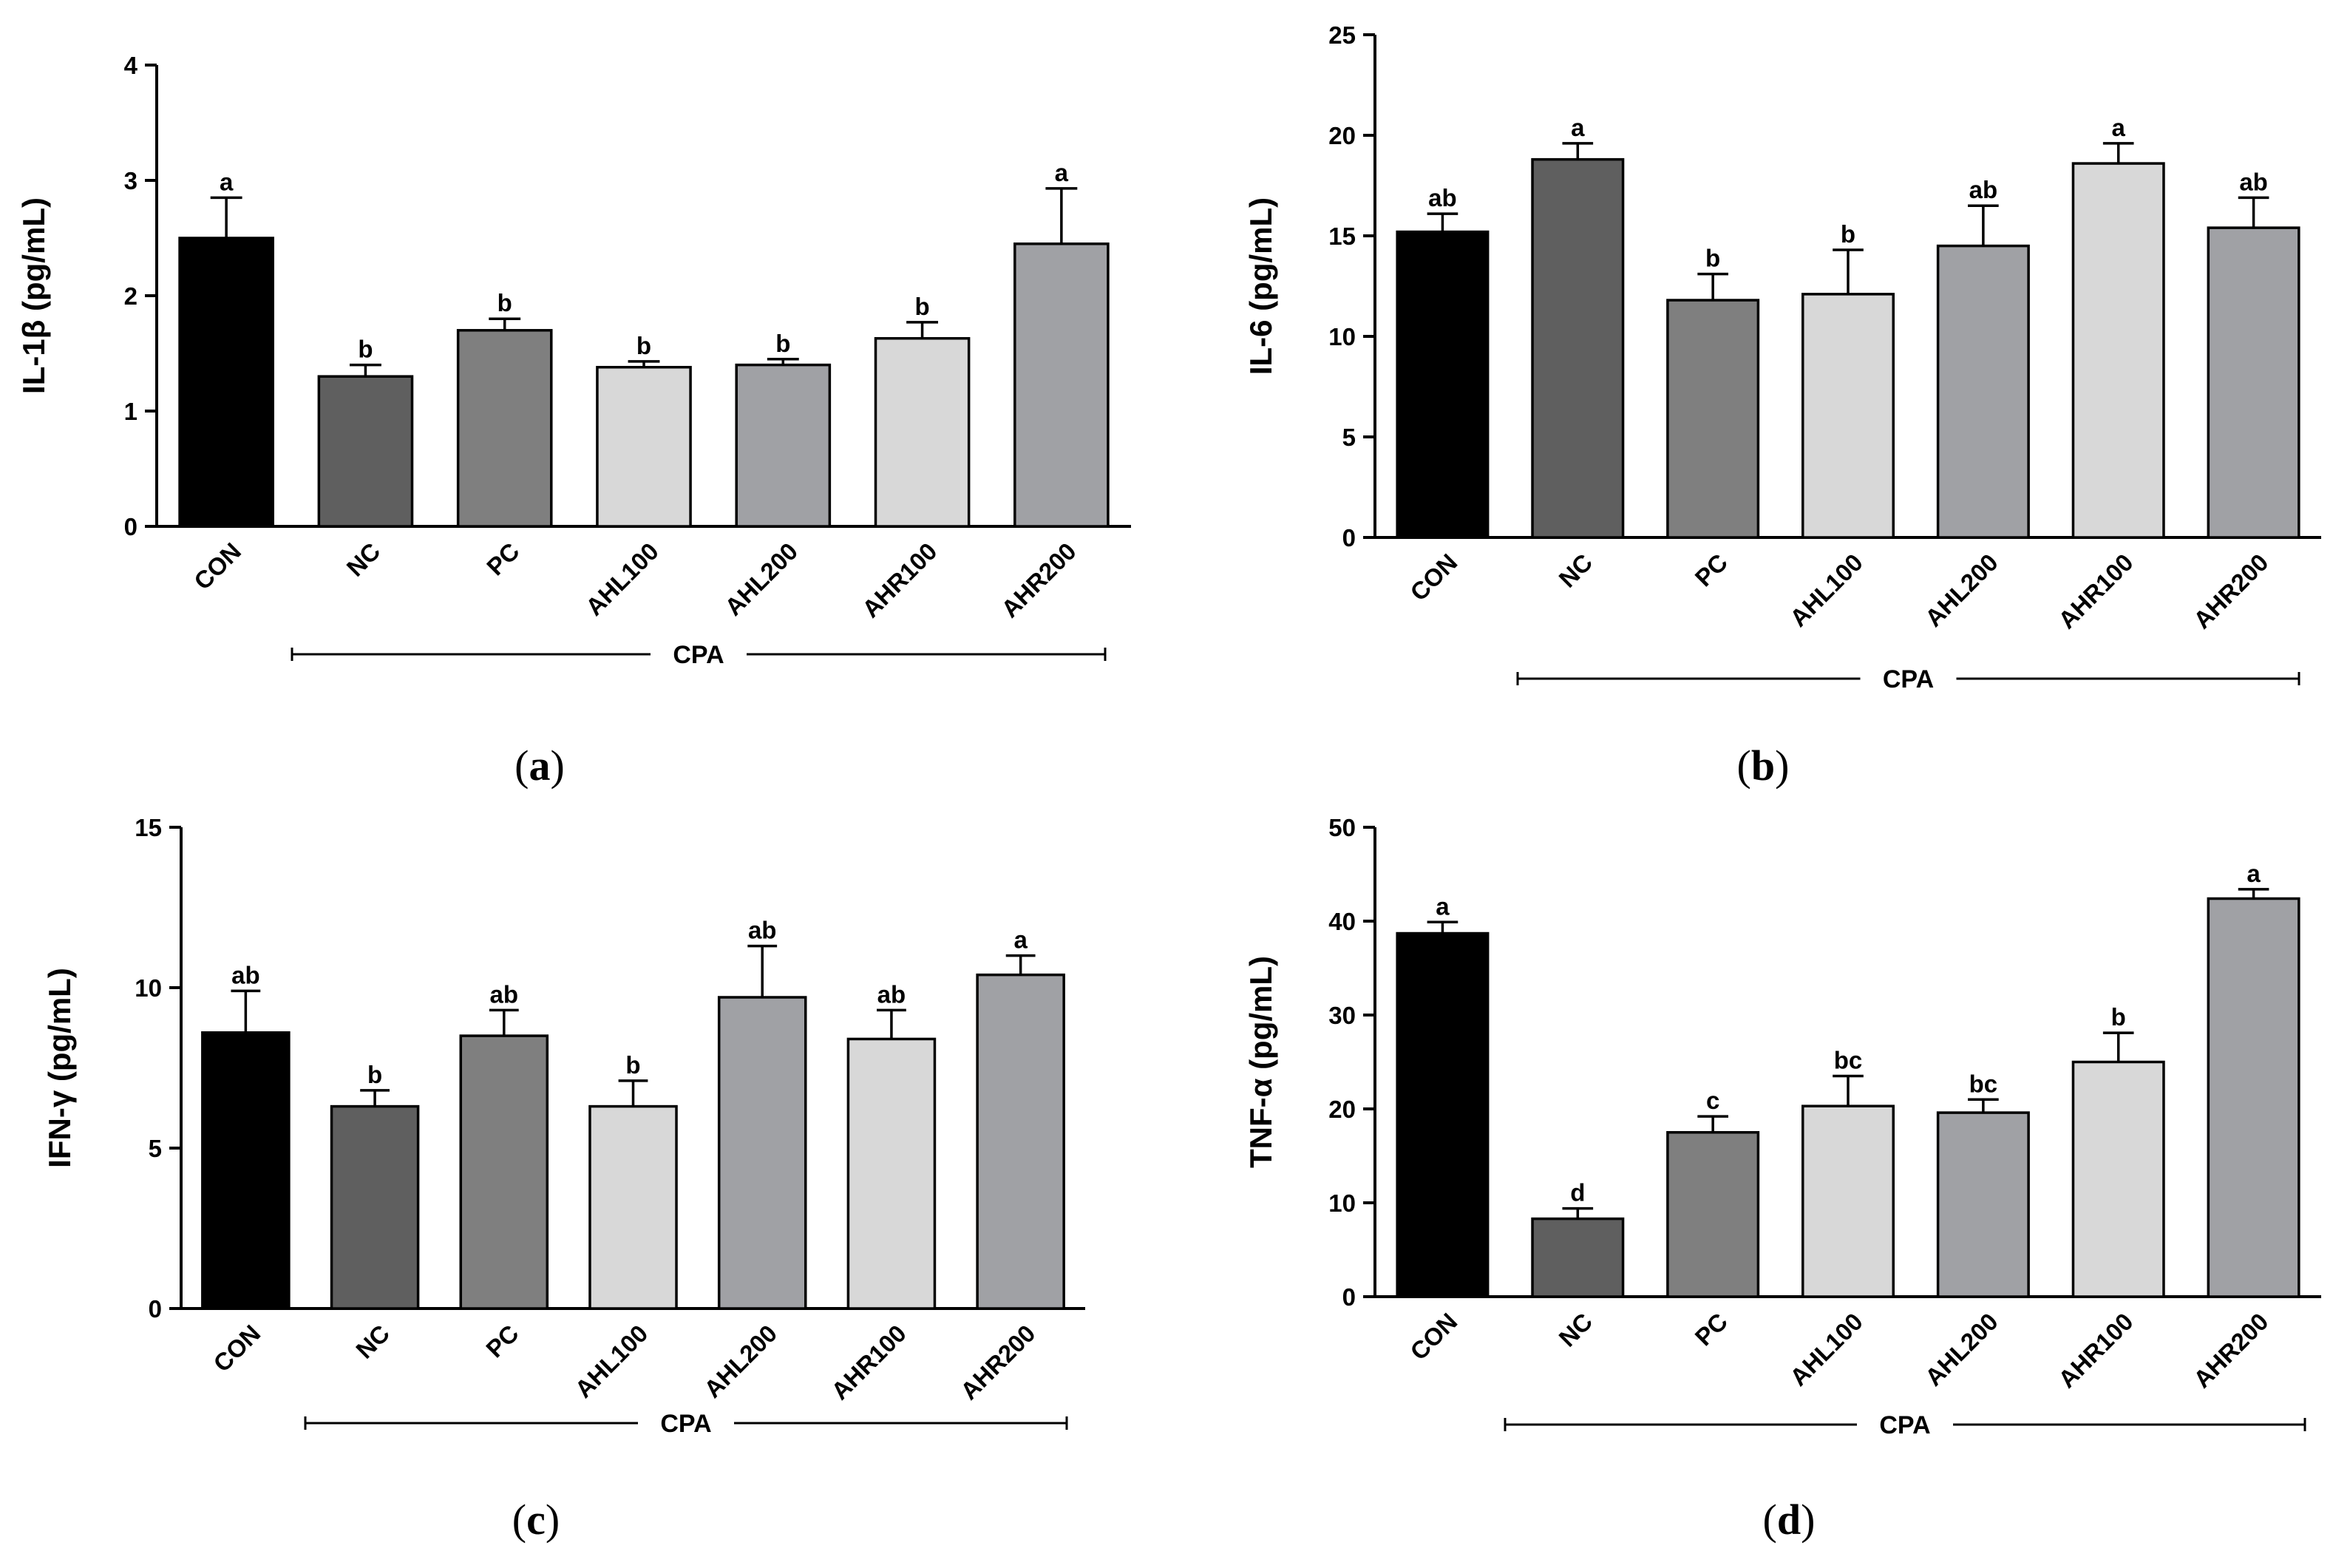 The height and width of the screenshot is (1568, 2333). Describe the element at coordinates (131, 411) in the screenshot. I see `y-tick-label: 1` at that location.